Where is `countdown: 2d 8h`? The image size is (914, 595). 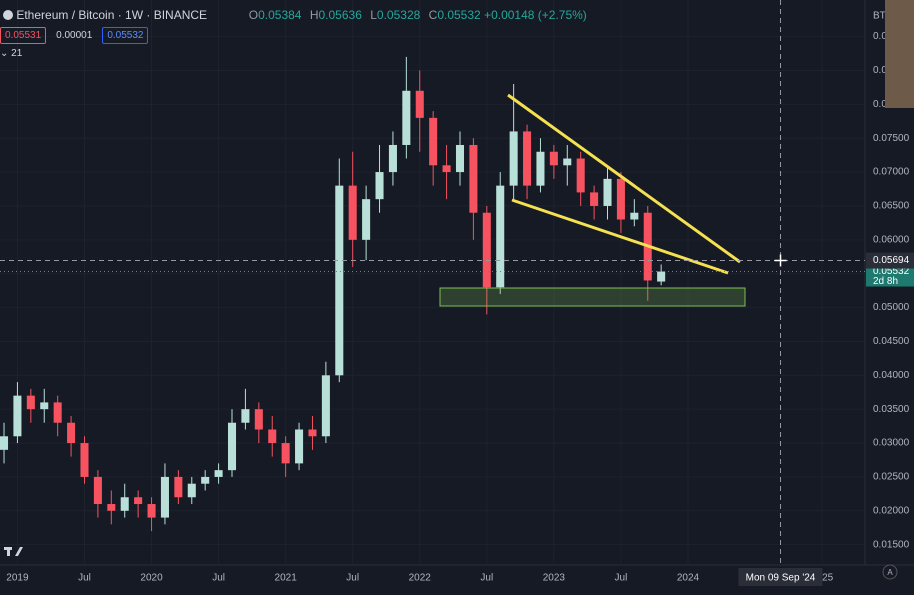 countdown: 2d 8h is located at coordinates (885, 281).